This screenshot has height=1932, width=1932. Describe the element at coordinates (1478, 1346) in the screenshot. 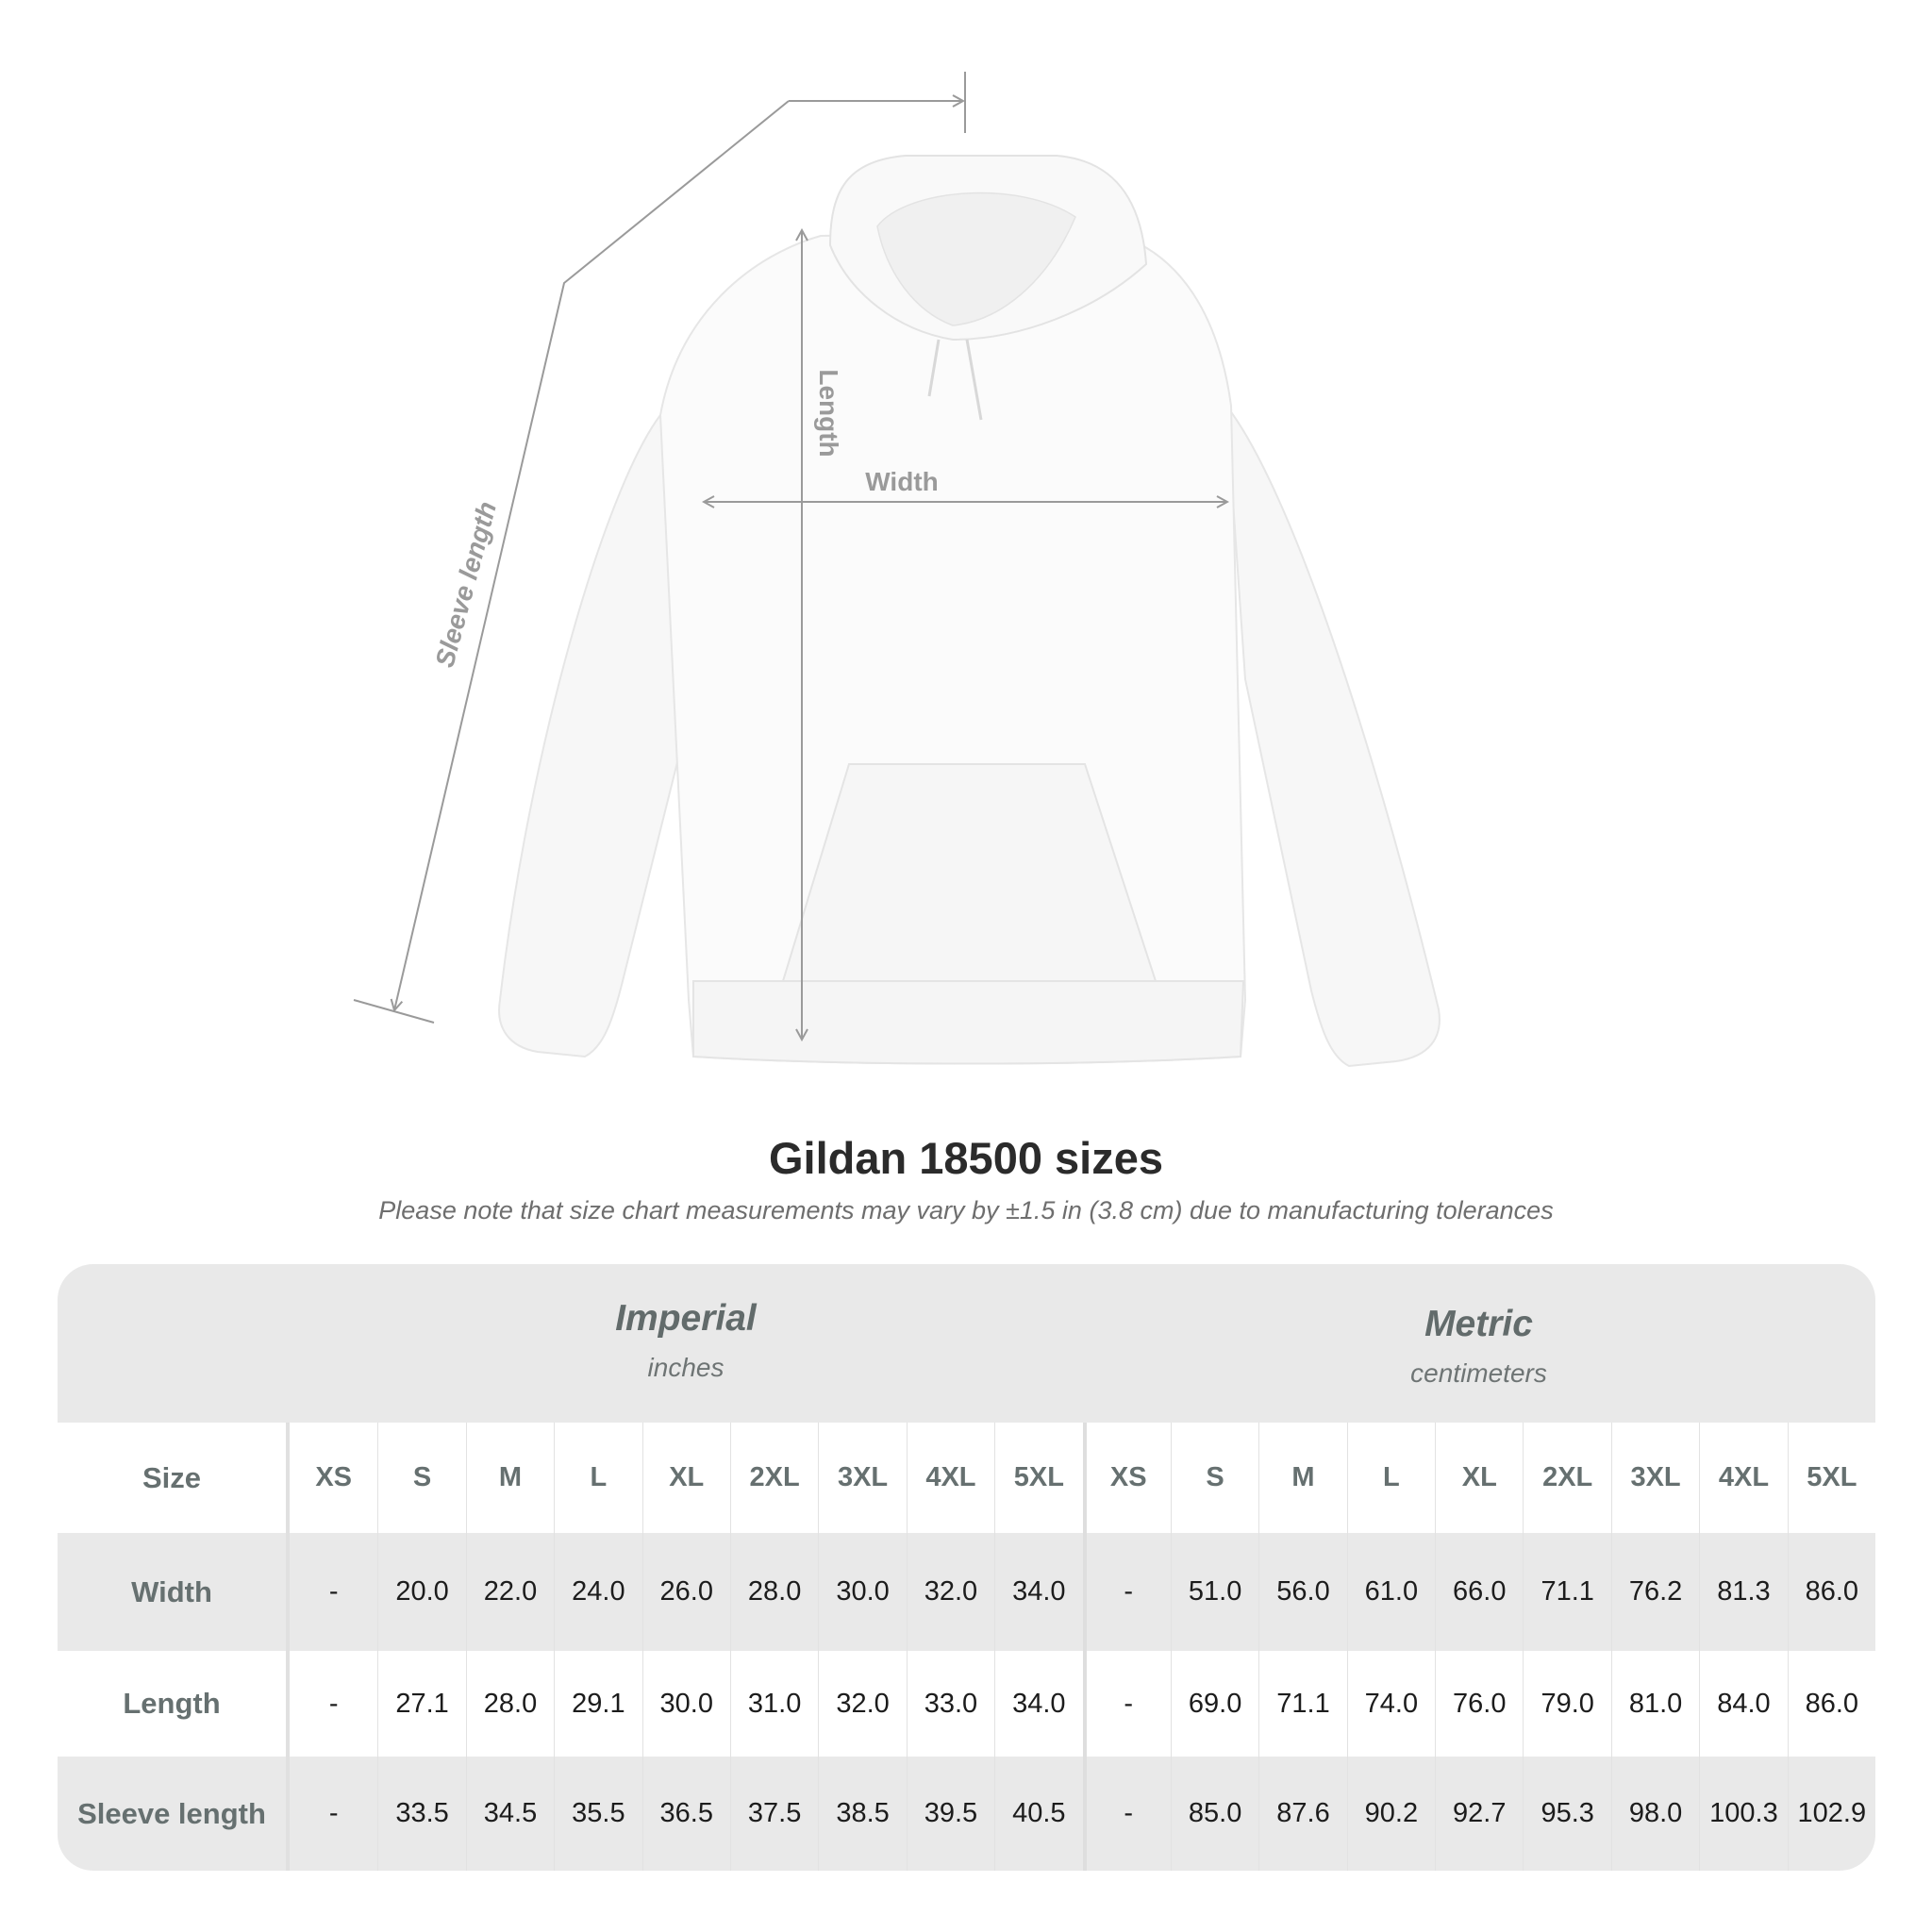

I see `metric-header: Metric centimeters` at that location.